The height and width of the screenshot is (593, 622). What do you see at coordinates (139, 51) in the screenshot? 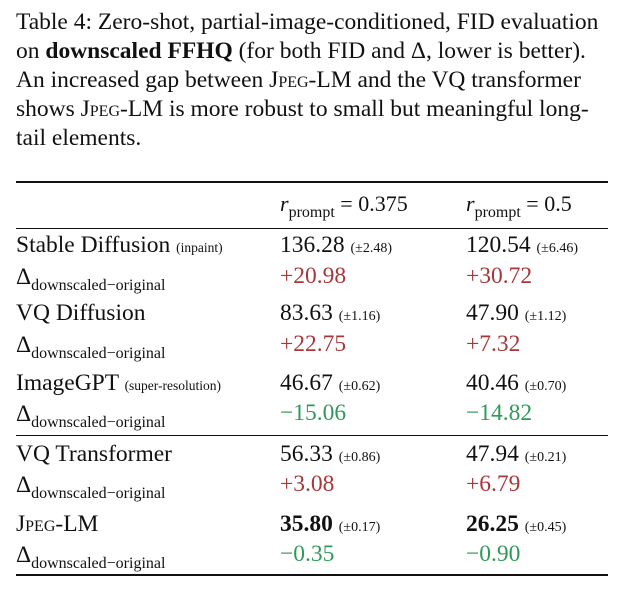
I see `caption-bold-dataset: downscaled FFHQ` at bounding box center [139, 51].